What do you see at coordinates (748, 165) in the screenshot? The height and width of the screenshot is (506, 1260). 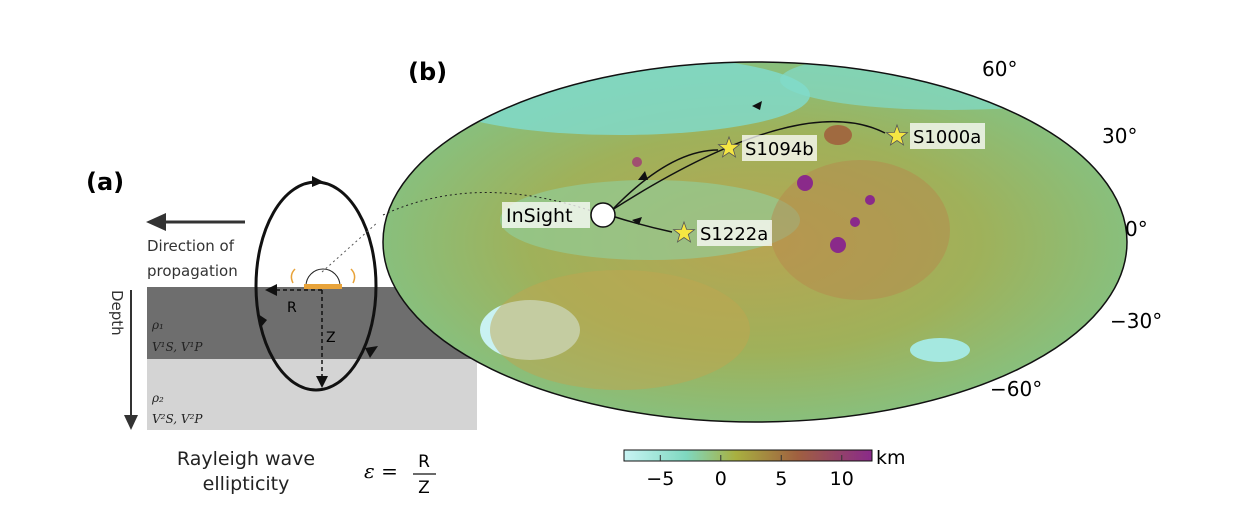 I see `path-S1000a` at bounding box center [748, 165].